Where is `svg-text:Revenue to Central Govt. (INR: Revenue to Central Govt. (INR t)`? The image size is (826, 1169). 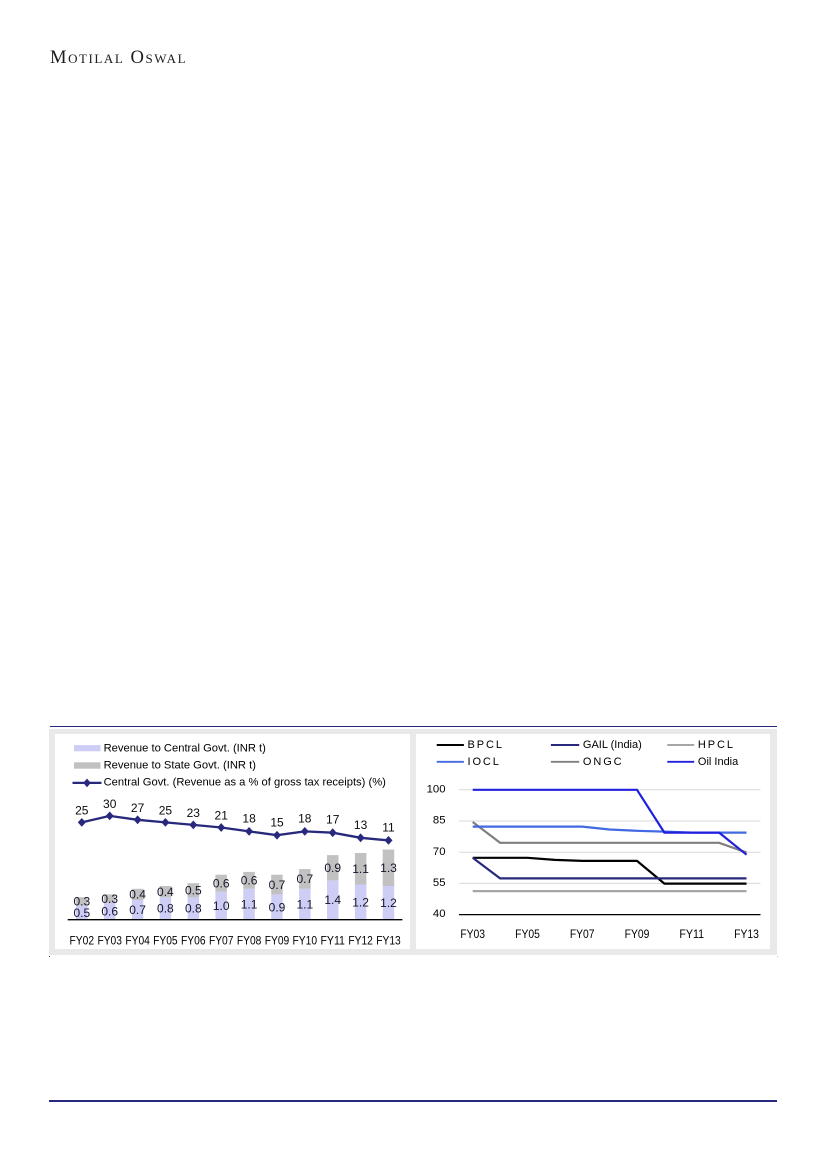 svg-text:Revenue to Central Govt. (INR: Revenue to Central Govt. (INR t) is located at coordinates (185, 749).